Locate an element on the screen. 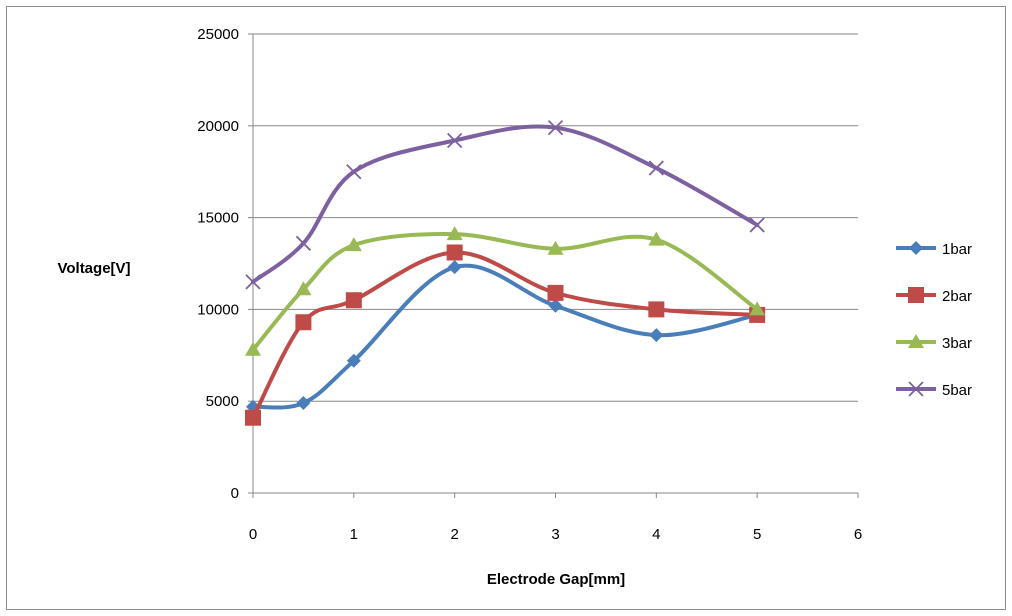  legend-item-3bar: 3bar is located at coordinates (934, 343).